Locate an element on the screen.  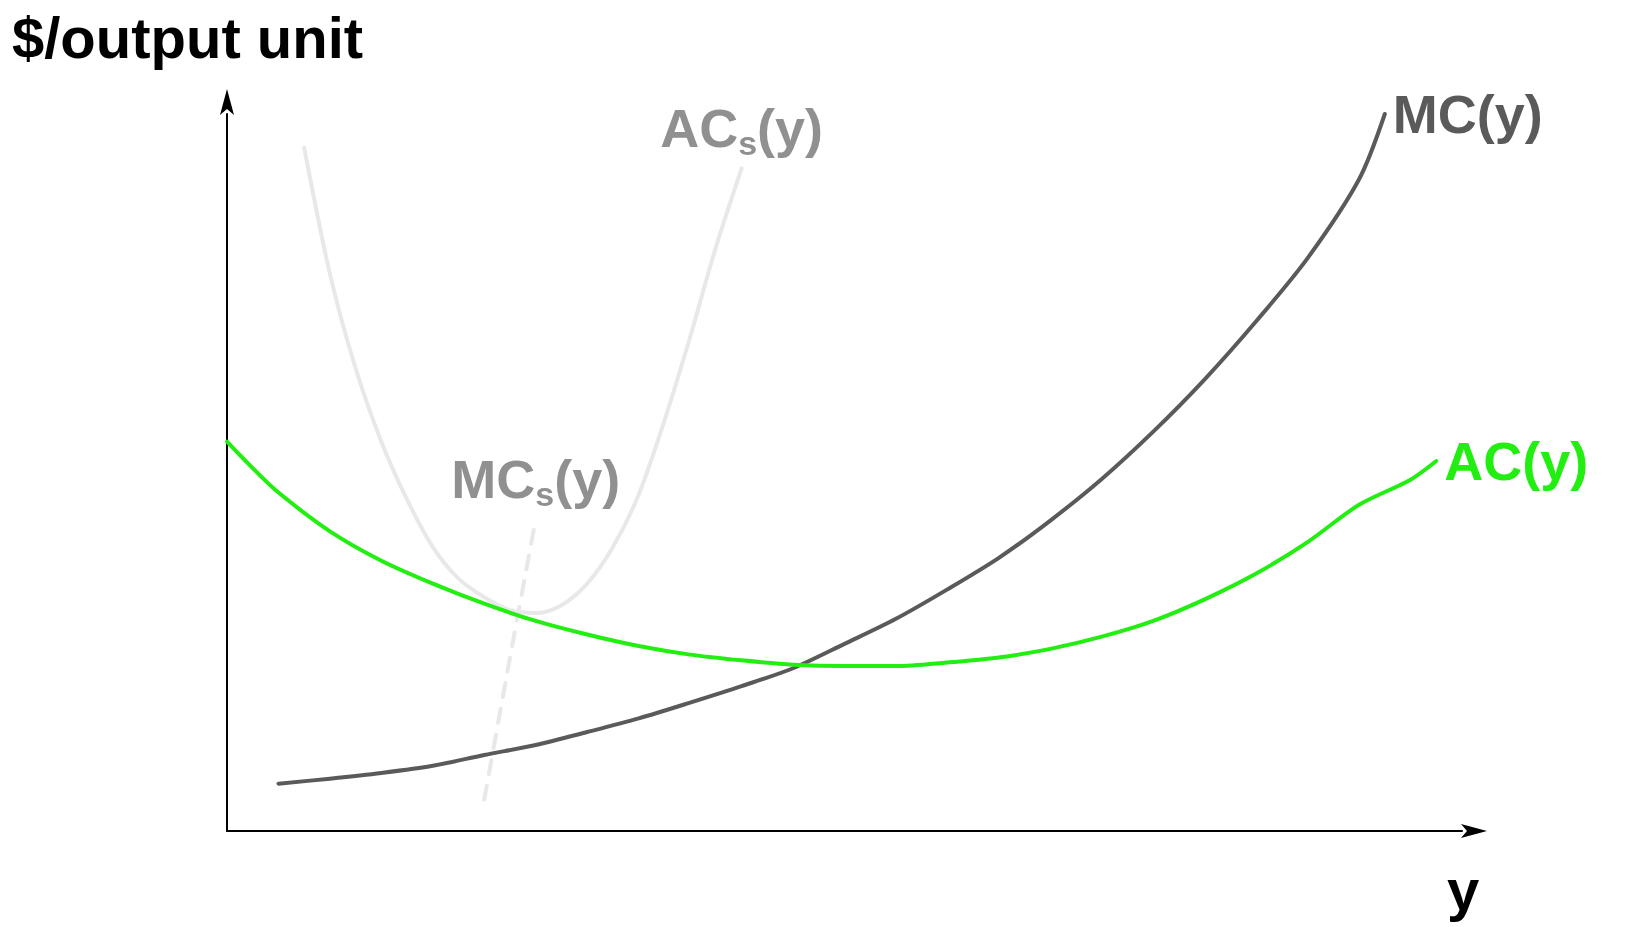
series-label: MC(y) is located at coordinates (1467, 114).